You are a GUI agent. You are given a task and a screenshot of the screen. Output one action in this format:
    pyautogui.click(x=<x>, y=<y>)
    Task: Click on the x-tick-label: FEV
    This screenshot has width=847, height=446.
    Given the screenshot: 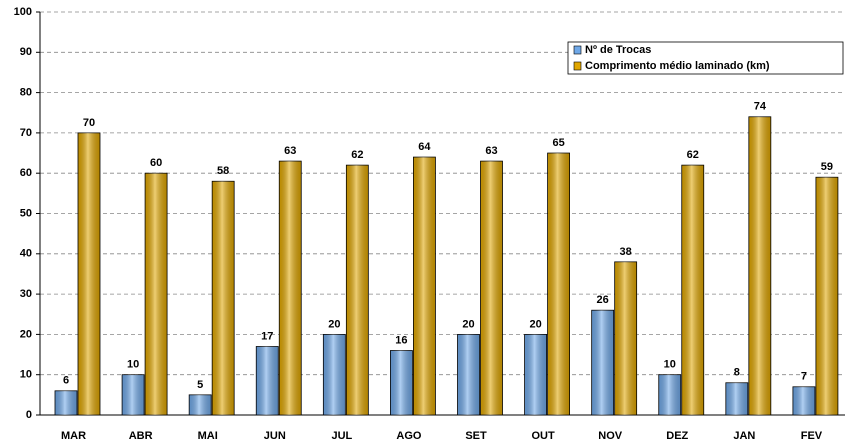 What is the action you would take?
    pyautogui.click(x=812, y=436)
    